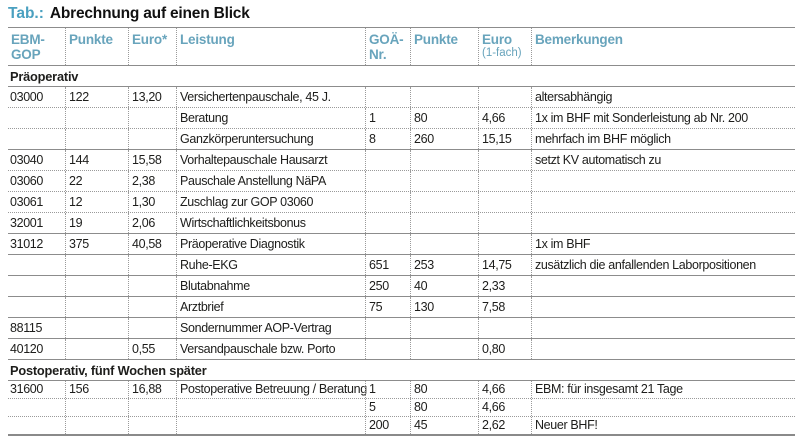 This screenshot has height=436, width=800. I want to click on cell-goa-punkte: 253, so click(444, 265).